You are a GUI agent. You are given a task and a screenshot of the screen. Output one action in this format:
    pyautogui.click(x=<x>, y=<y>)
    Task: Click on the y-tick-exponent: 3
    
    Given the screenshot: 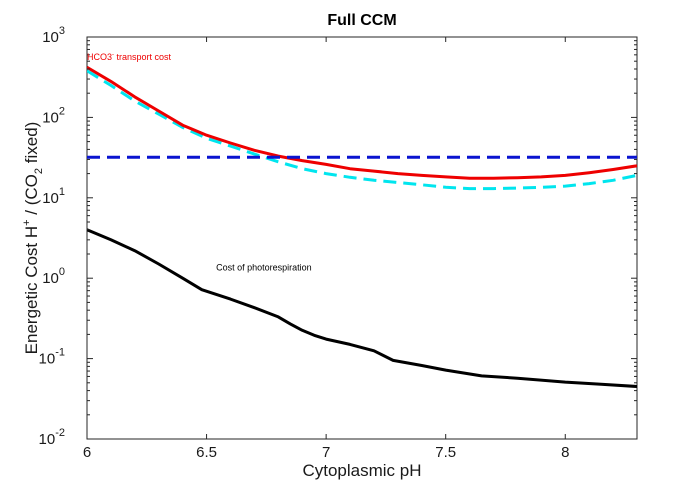 What is the action you would take?
    pyautogui.click(x=62, y=31)
    